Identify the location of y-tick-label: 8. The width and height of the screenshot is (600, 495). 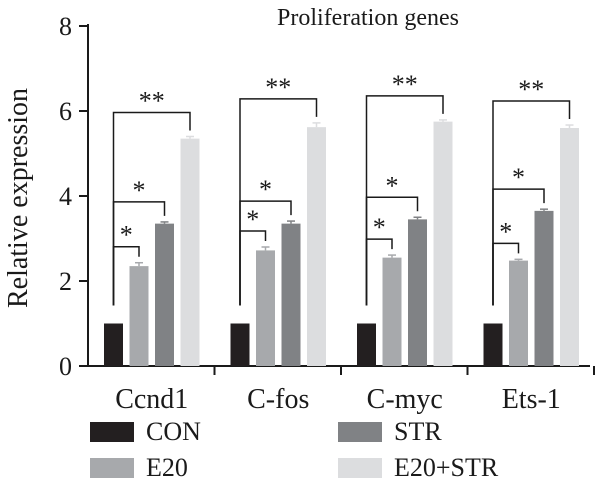
(65, 26).